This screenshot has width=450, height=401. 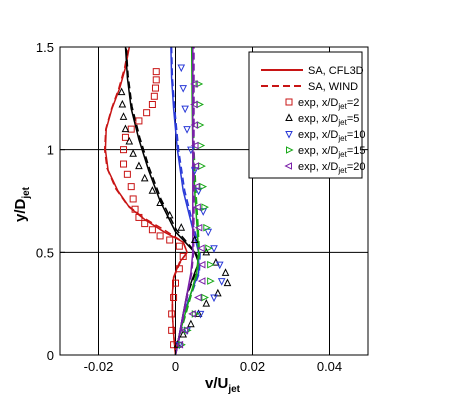 I want to click on legend-label-exp20: exp, x/Djet=20, so click(x=331, y=168).